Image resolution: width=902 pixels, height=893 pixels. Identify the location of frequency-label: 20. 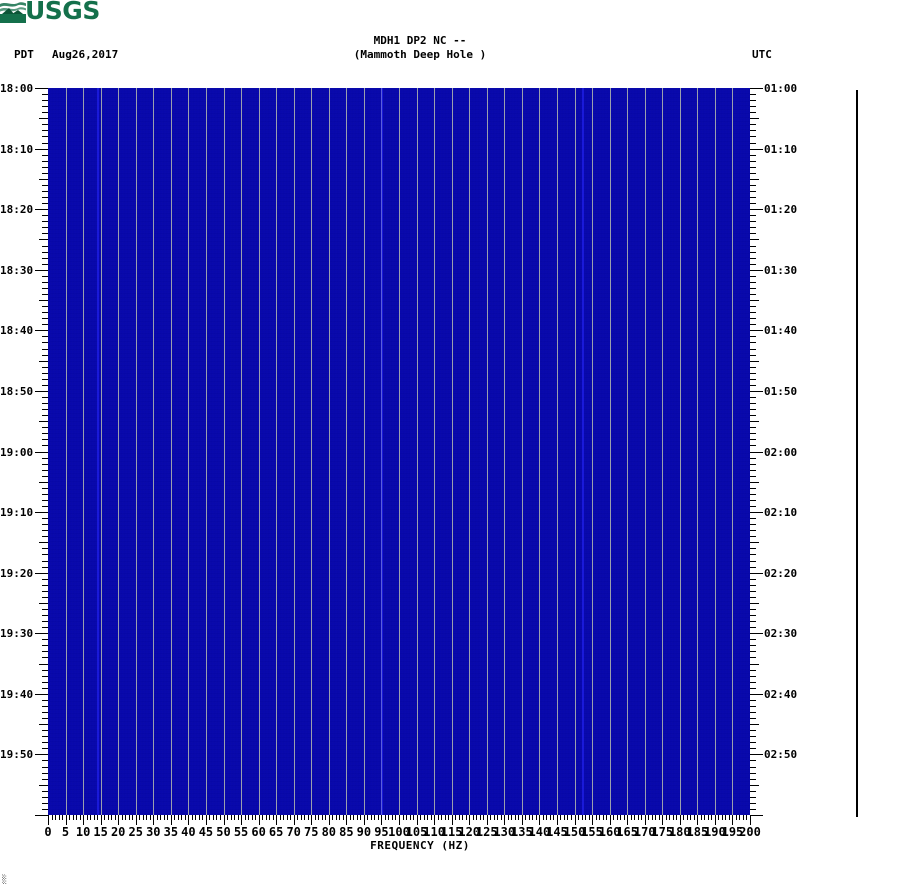
(118, 832).